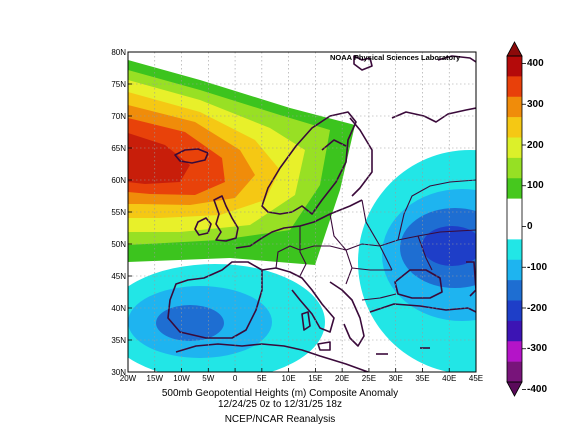 This screenshot has width=565, height=437. Describe the element at coordinates (118, 276) in the screenshot. I see `latitude-label: 45N` at that location.